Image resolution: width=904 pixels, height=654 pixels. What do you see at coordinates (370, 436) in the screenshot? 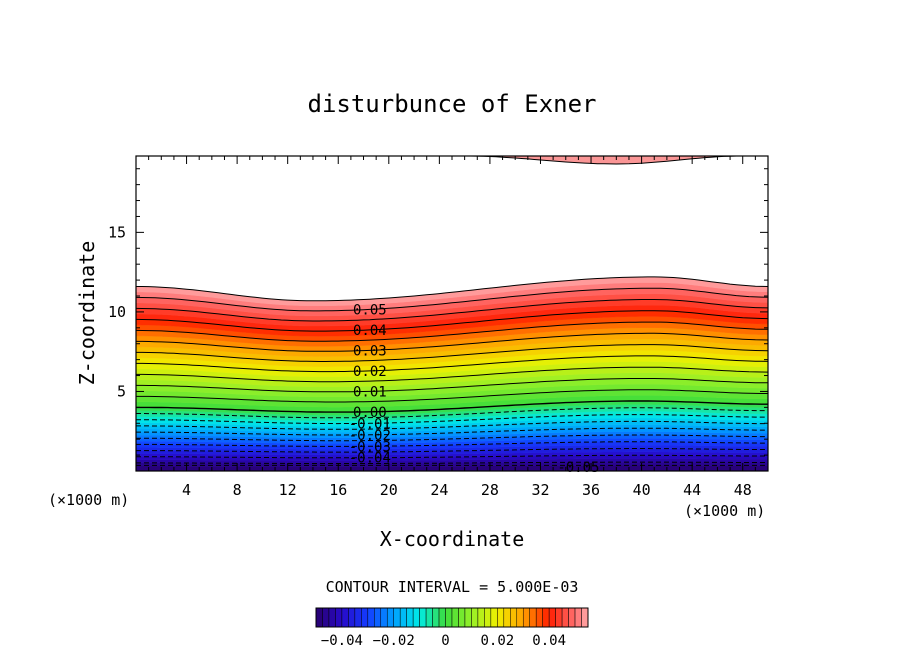
I see `contour-label: -0.02` at bounding box center [370, 436].